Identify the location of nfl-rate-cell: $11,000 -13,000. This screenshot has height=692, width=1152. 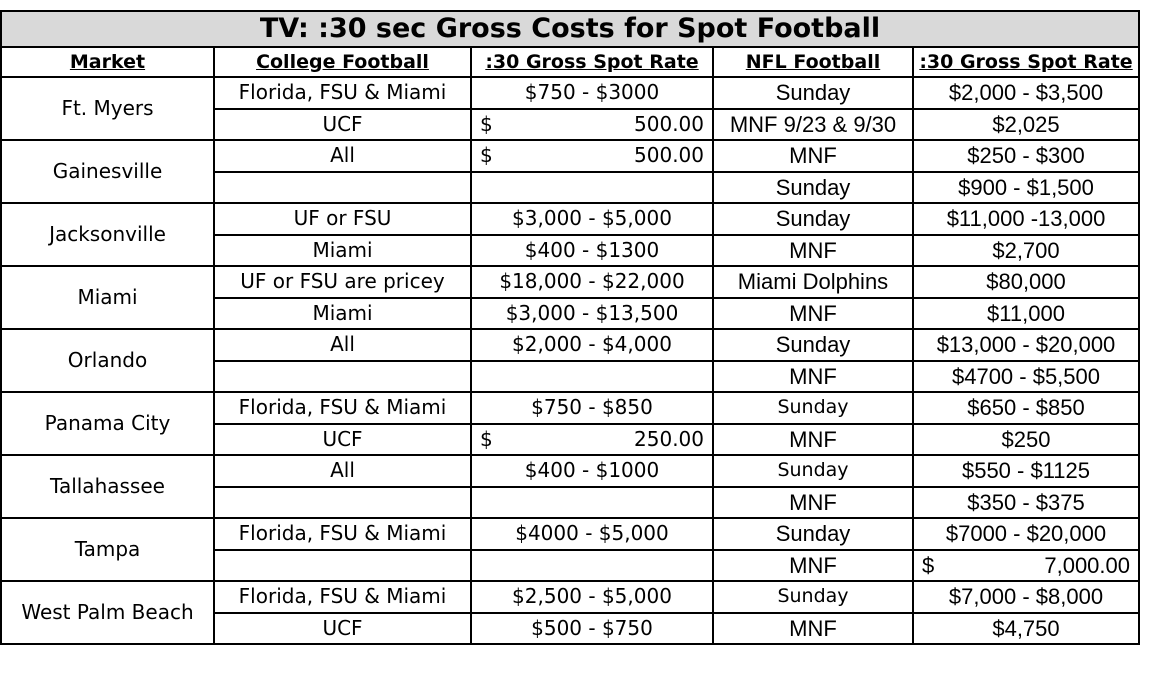
(1026, 219).